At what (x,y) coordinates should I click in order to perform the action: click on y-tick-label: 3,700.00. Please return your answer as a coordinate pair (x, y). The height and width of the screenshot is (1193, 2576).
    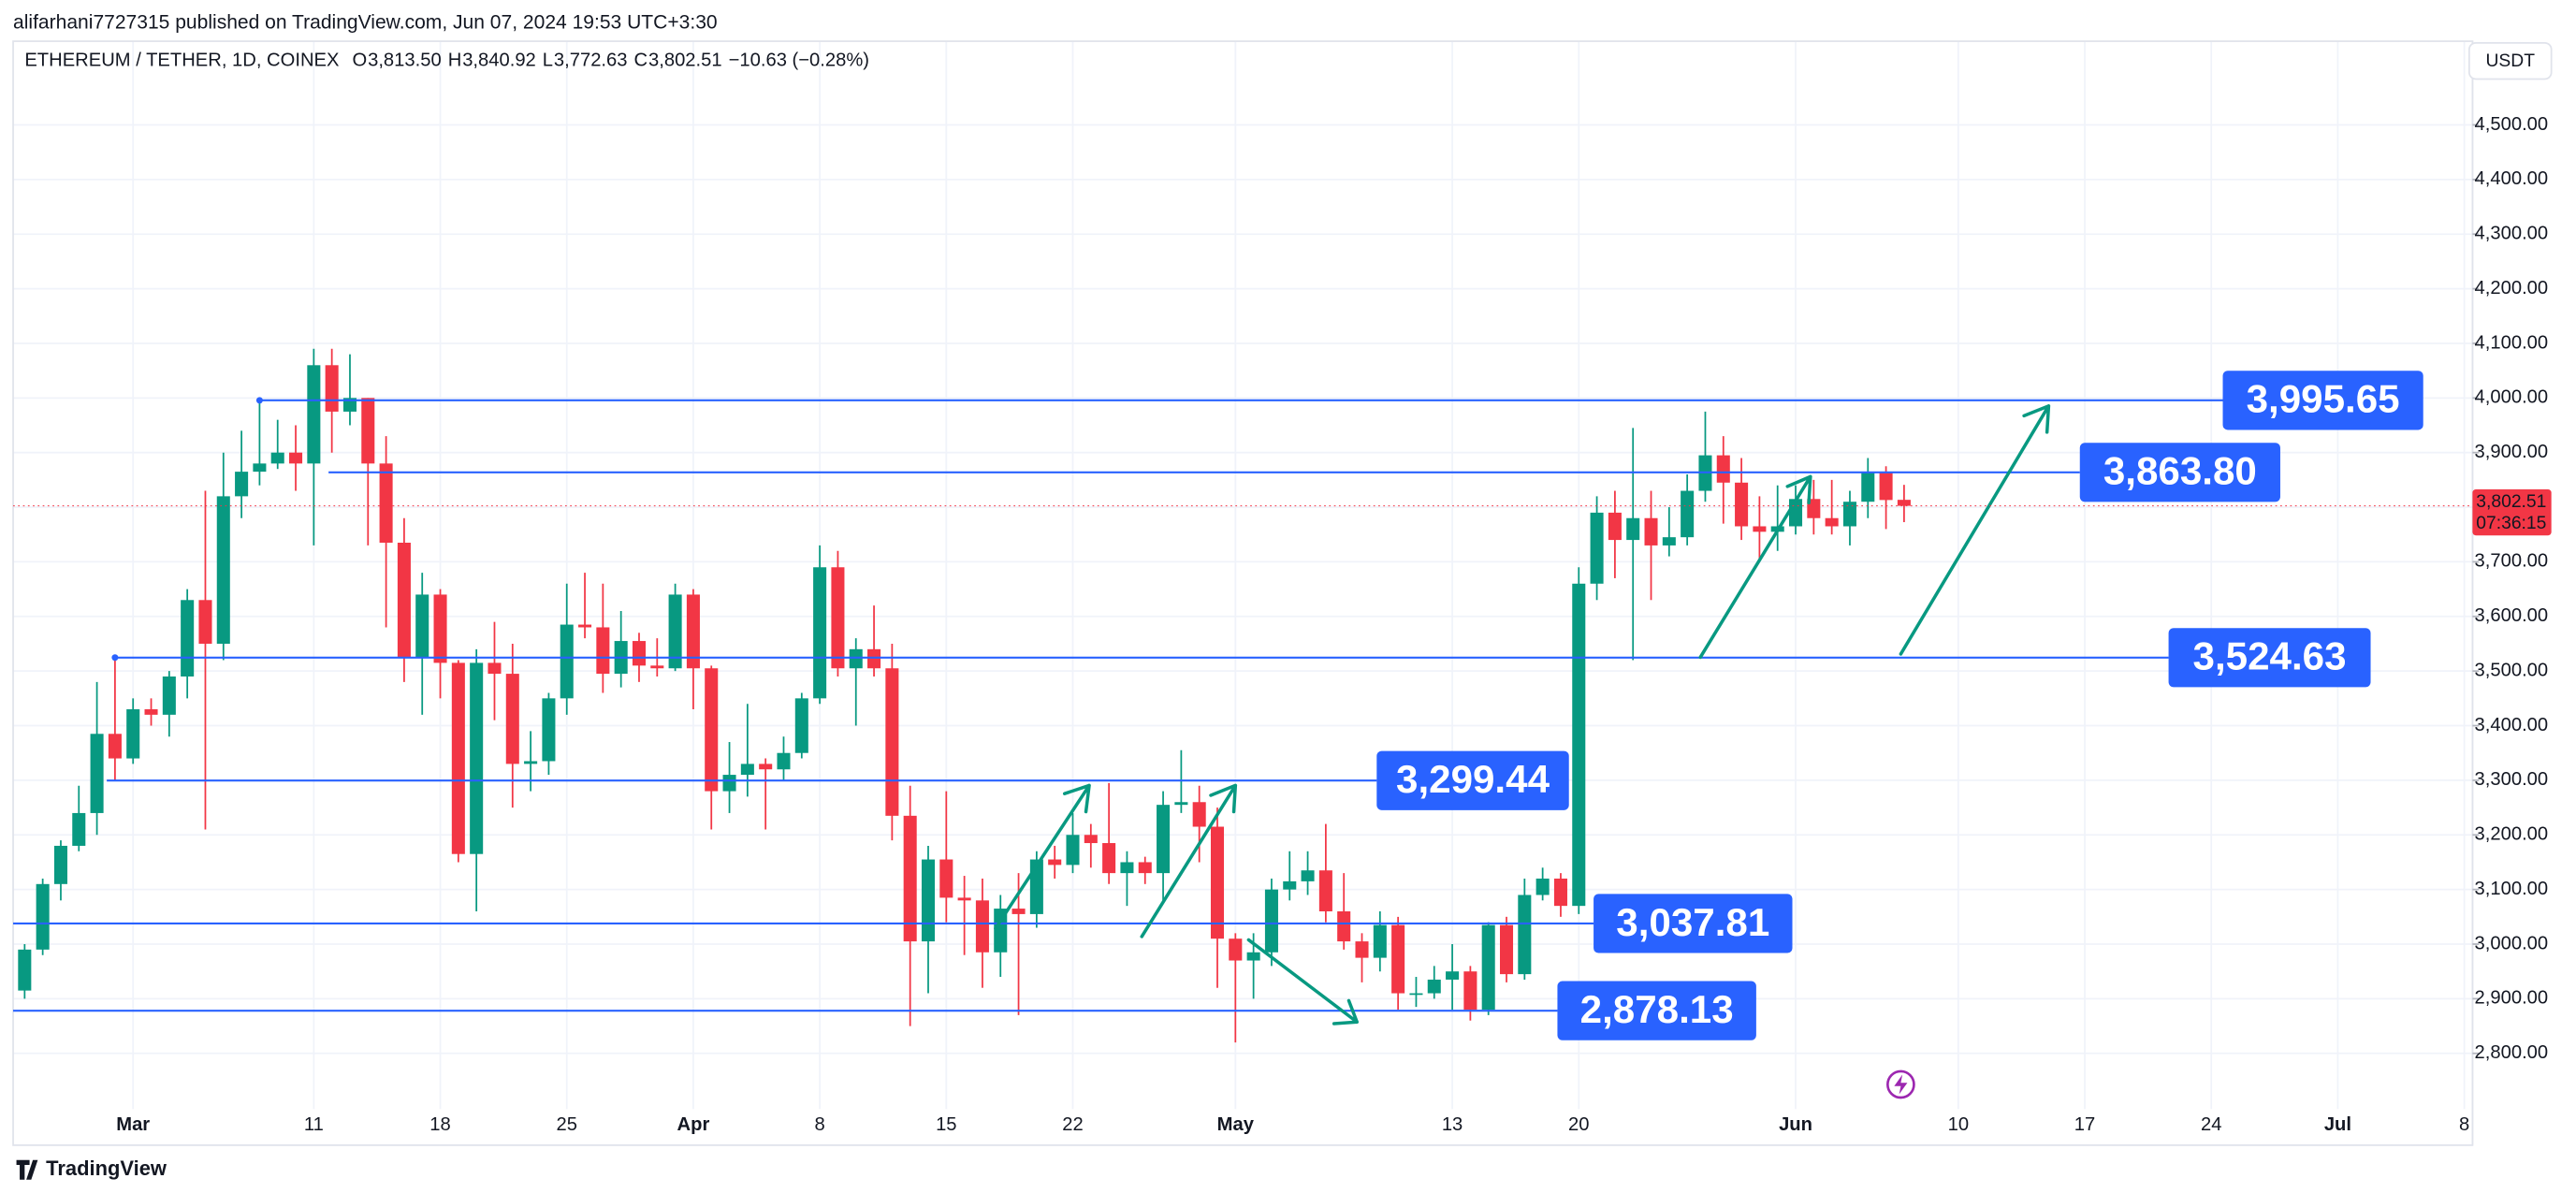
    Looking at the image, I should click on (2512, 561).